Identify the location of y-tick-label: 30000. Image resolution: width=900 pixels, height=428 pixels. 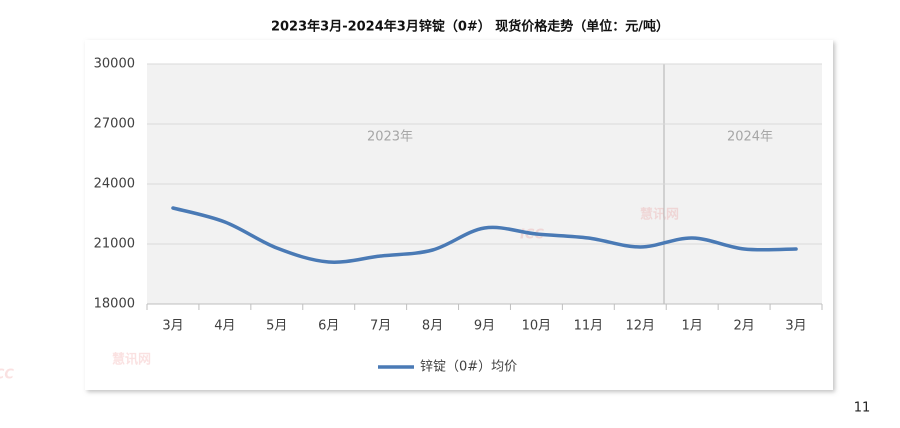
(114, 64).